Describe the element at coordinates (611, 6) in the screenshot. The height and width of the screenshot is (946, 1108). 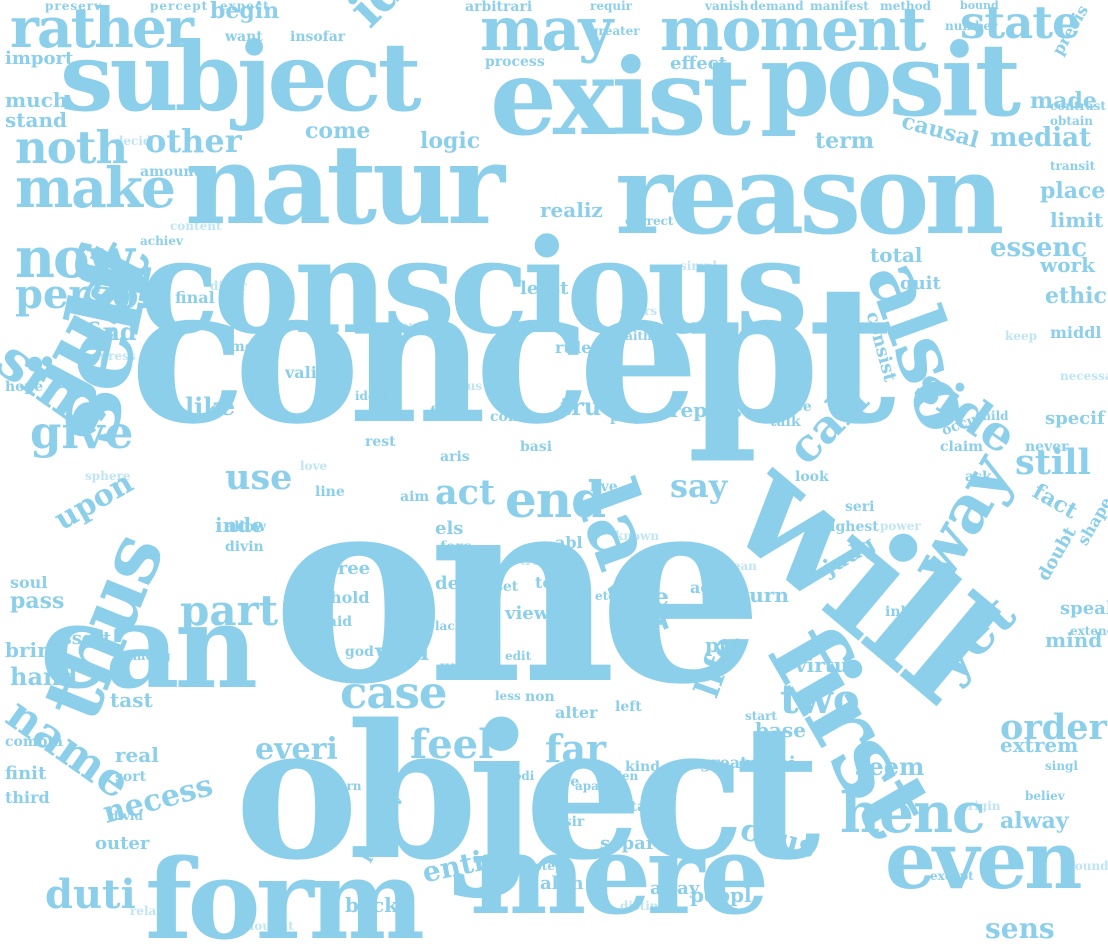
I see `cloud-word: requir` at that location.